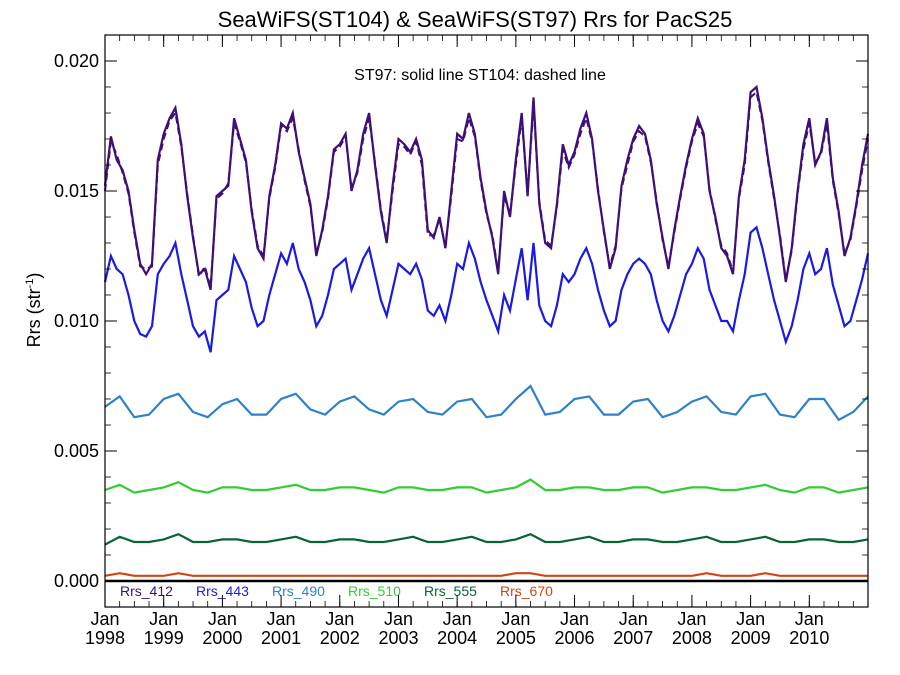 The height and width of the screenshot is (675, 900). Describe the element at coordinates (146, 591) in the screenshot. I see `legend-entry-rrs-412: Rrs_412` at that location.